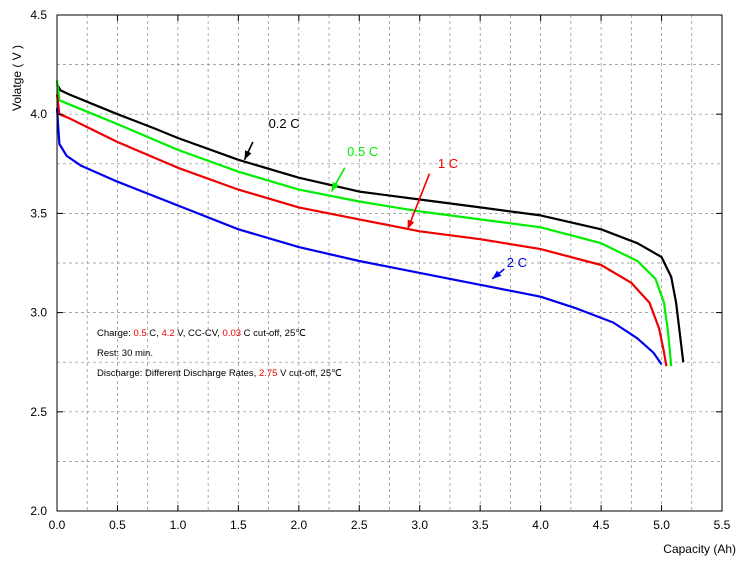 The height and width of the screenshot is (561, 750). What do you see at coordinates (17, 78) in the screenshot?
I see `y-axis-title: Volatge ( V )` at bounding box center [17, 78].